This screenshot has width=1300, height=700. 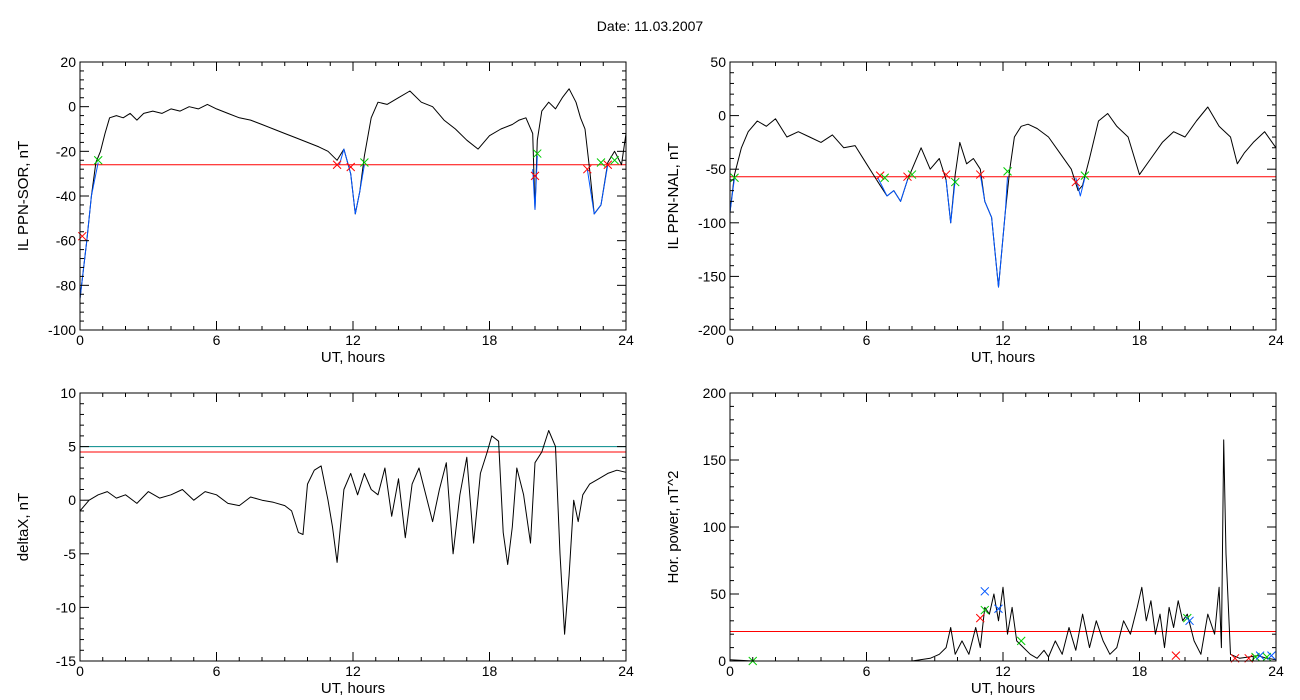 What do you see at coordinates (716, 169) in the screenshot?
I see `y-tick-label: -50` at bounding box center [716, 169].